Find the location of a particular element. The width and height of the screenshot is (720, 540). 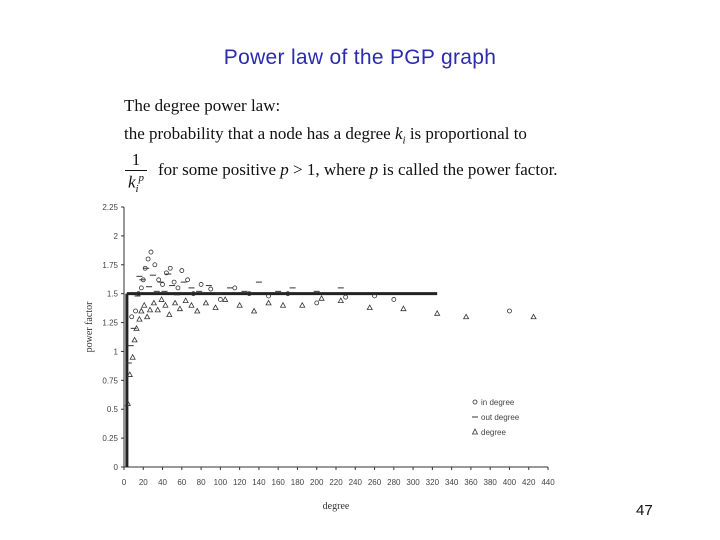

y-tick-label: 1.75 is located at coordinates (110, 265).